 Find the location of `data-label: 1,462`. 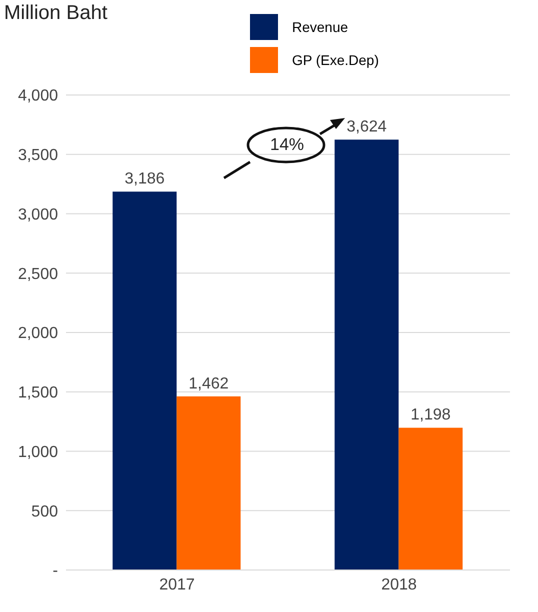

data-label: 1,462 is located at coordinates (208, 383).